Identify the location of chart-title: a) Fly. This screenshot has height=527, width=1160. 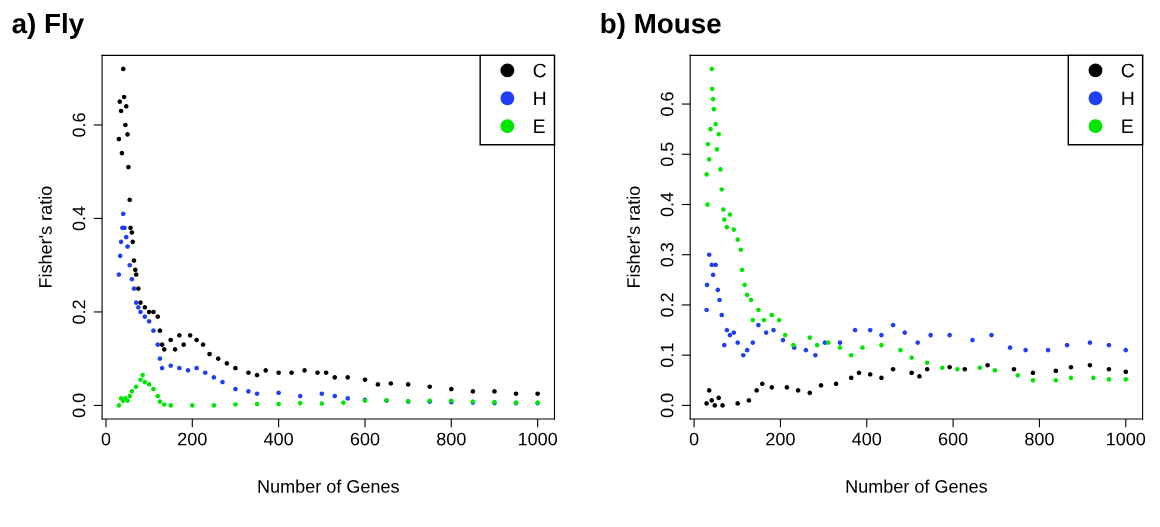
(48, 25).